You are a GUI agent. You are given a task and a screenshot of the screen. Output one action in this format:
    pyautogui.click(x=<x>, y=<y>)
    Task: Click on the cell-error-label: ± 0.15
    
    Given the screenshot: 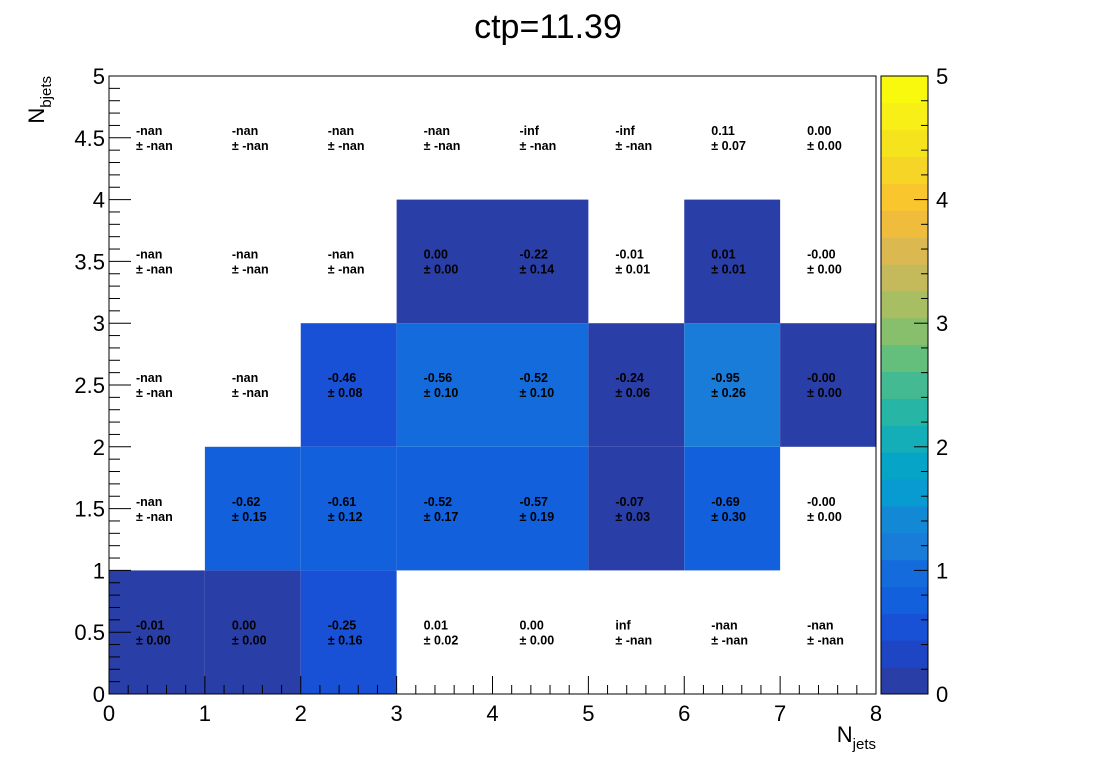 What is the action you would take?
    pyautogui.click(x=249, y=517)
    